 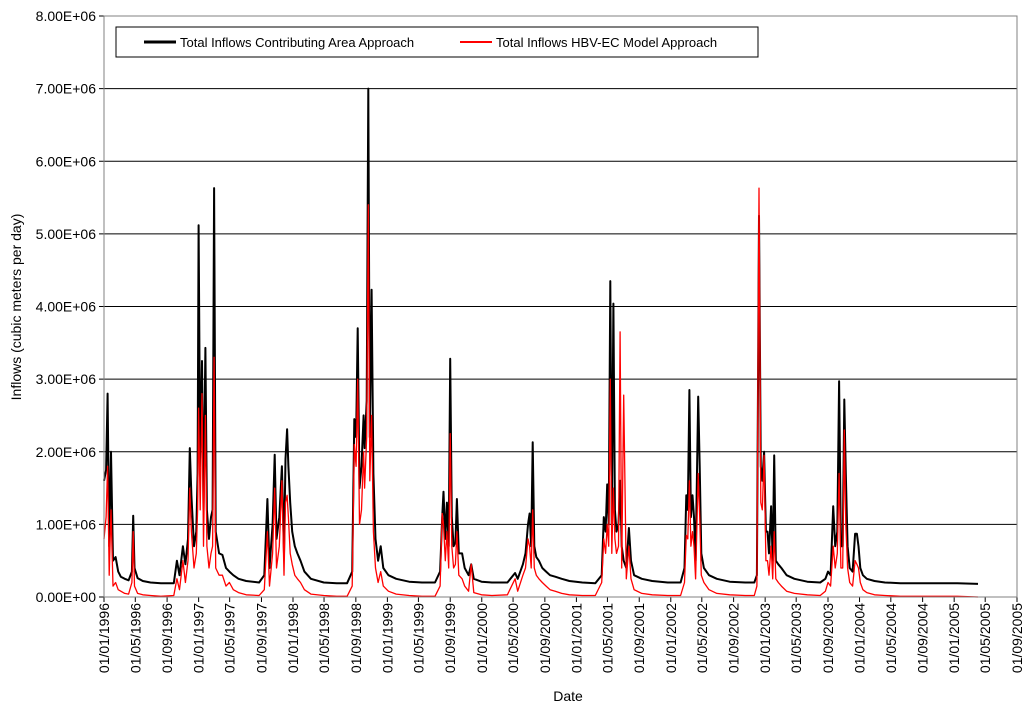 What do you see at coordinates (576, 638) in the screenshot?
I see `x-tick-label: 01/01/2001` at bounding box center [576, 638].